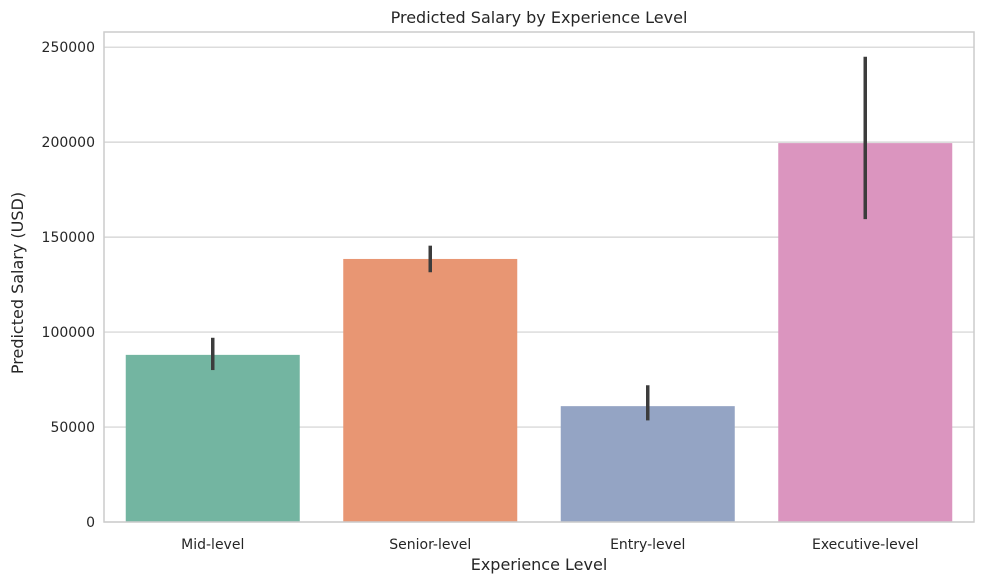 The width and height of the screenshot is (984, 584). Describe the element at coordinates (68, 143) in the screenshot. I see `y-tick-label: 200000` at that location.